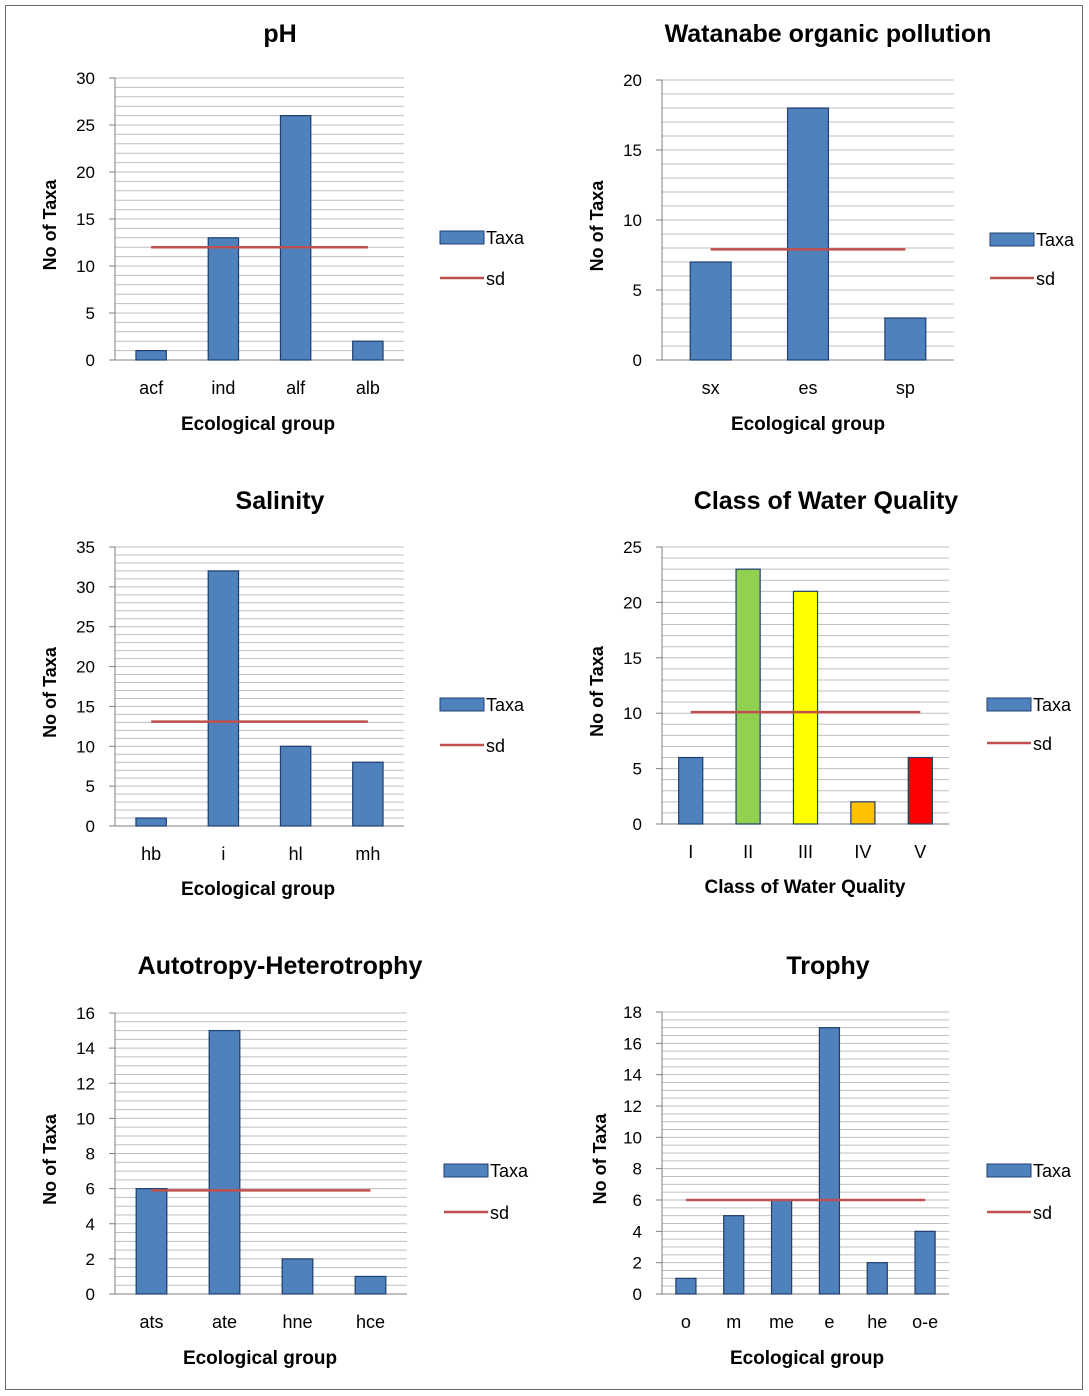 This screenshot has height=1396, width=1089. What do you see at coordinates (905, 388) in the screenshot?
I see `x-tick-label: sp` at bounding box center [905, 388].